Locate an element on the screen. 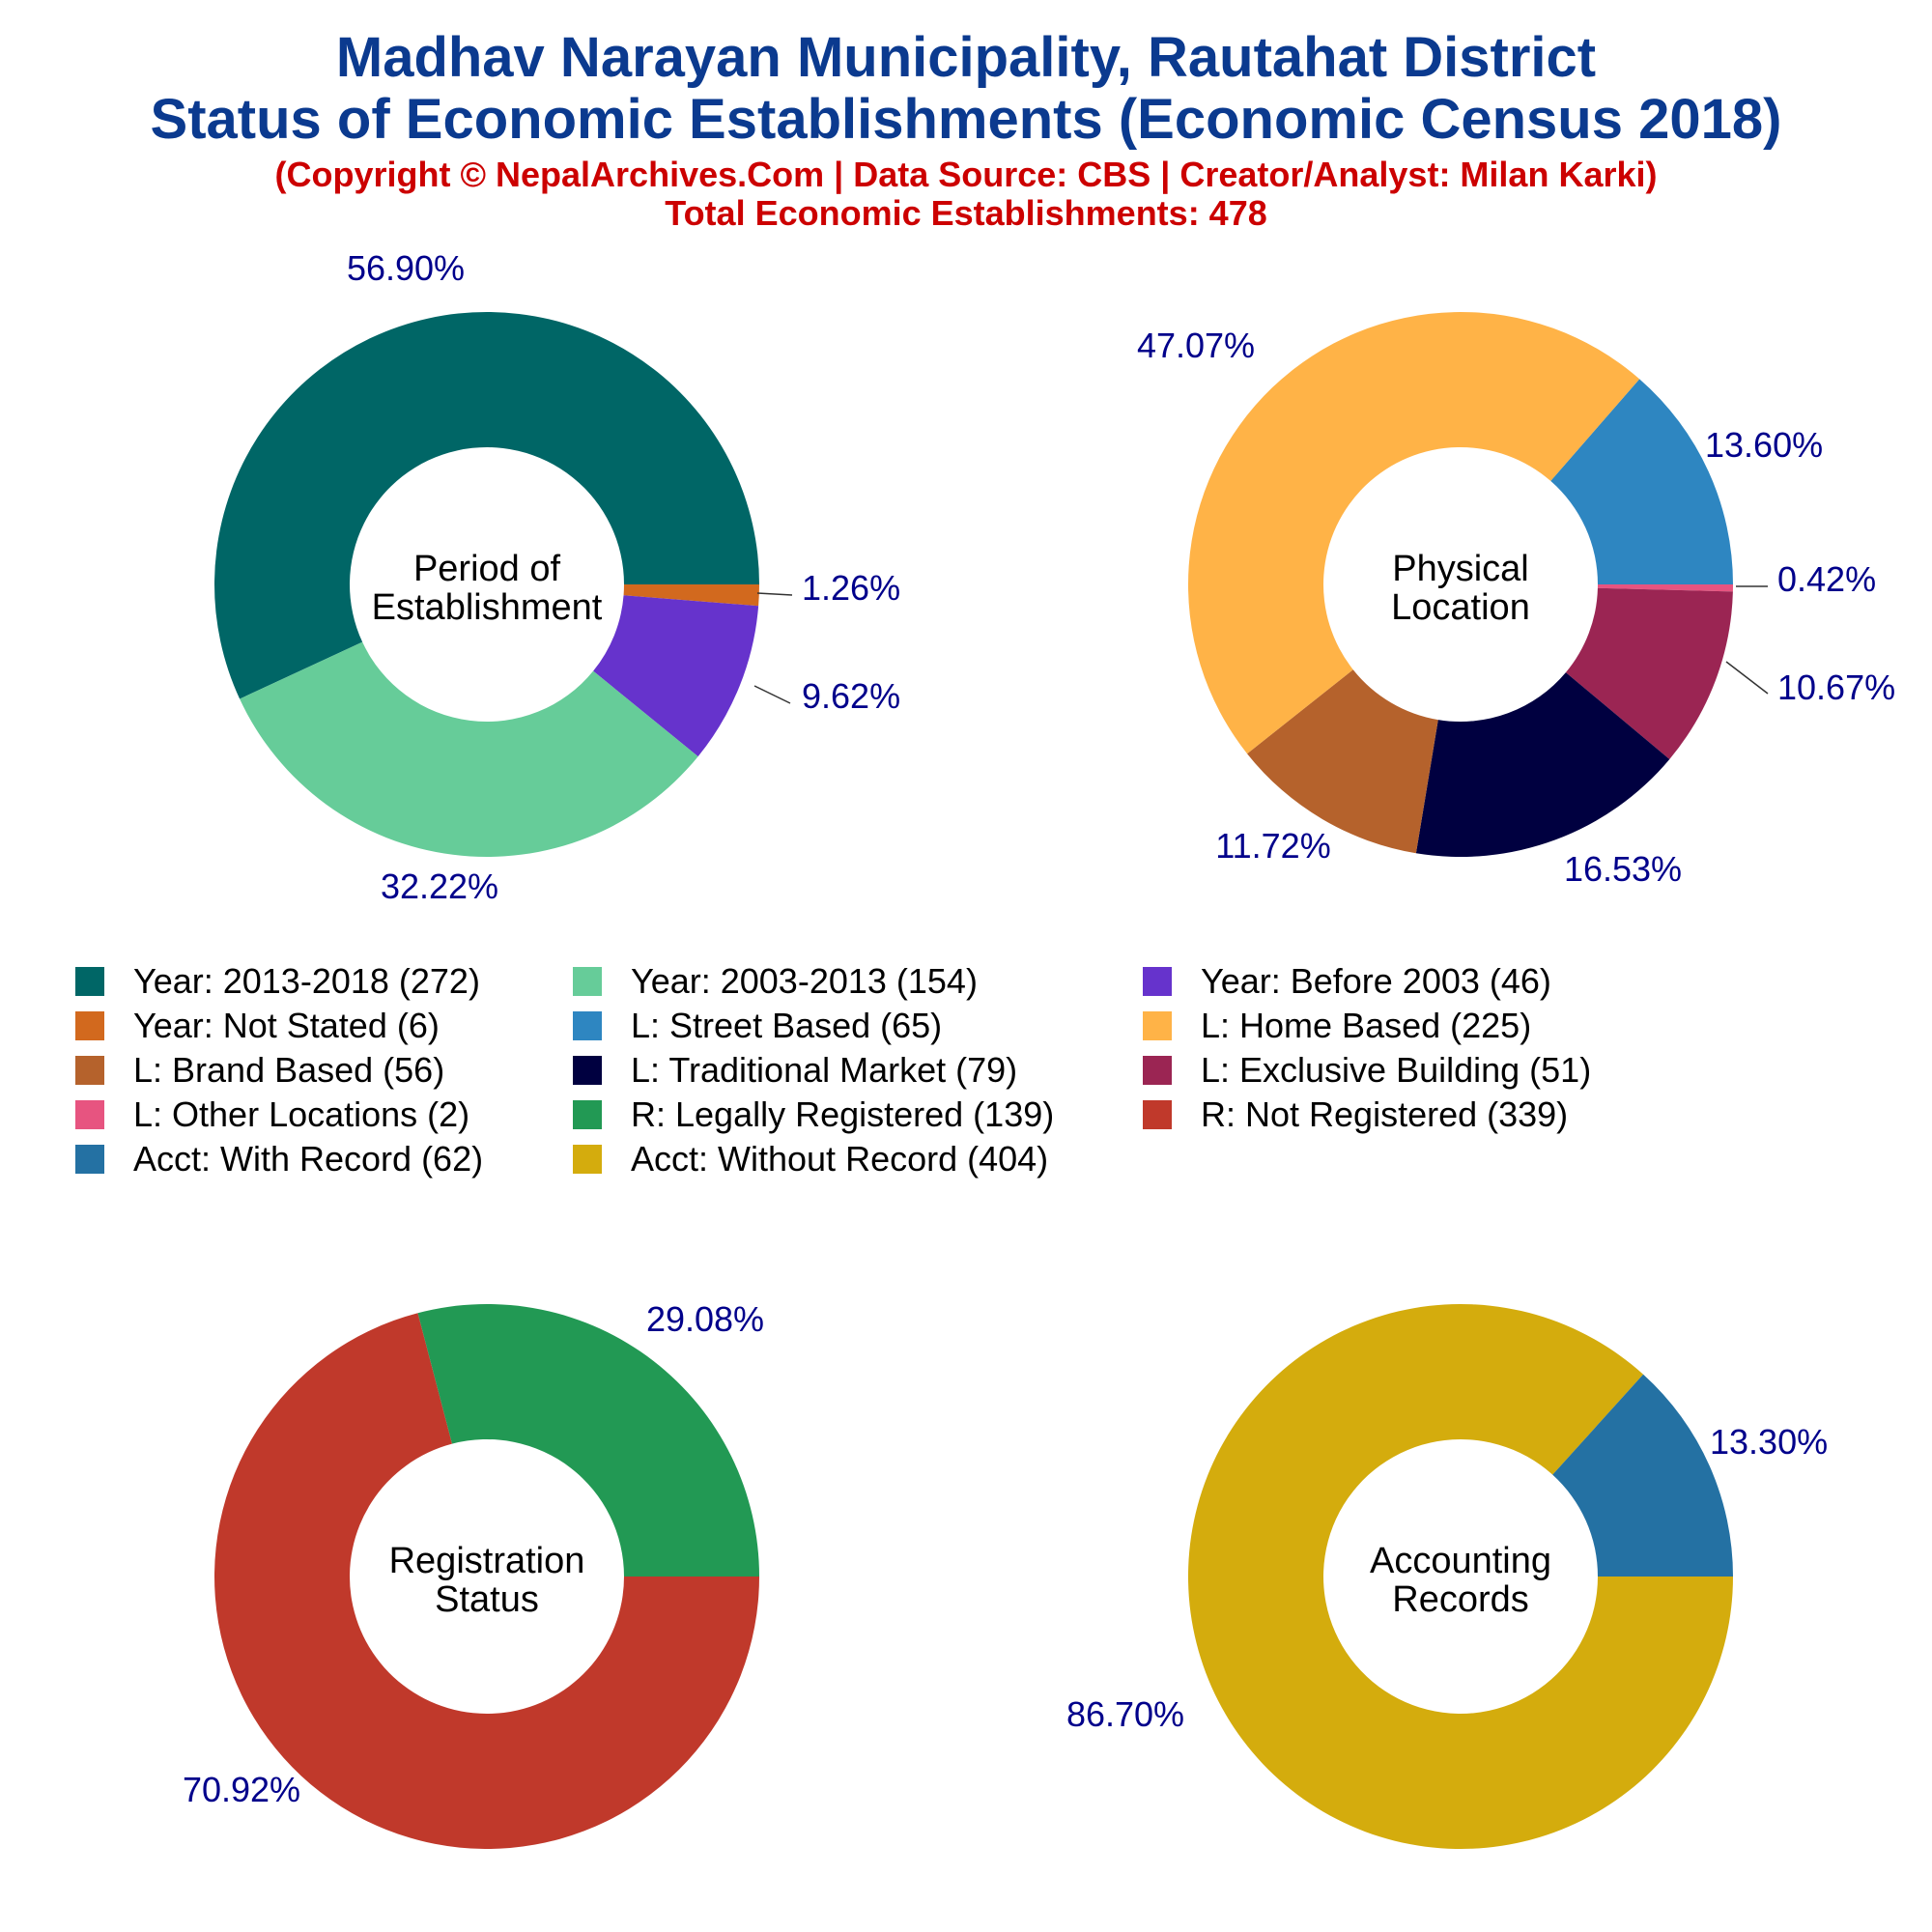  donut-center-label: Status is located at coordinates (487, 1599).